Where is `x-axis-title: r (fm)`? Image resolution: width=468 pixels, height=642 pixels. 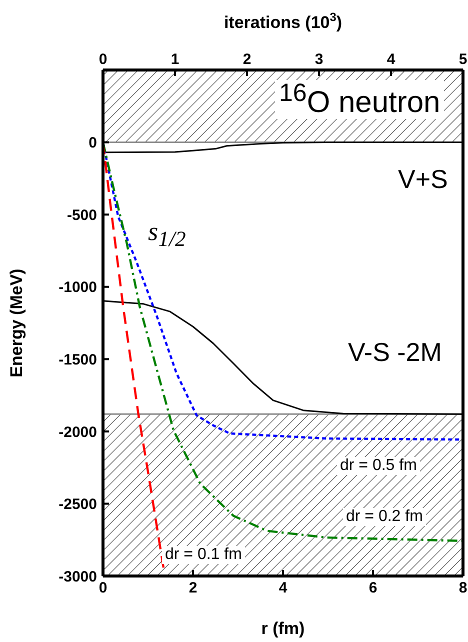
x-axis-title: r (fm) is located at coordinates (283, 628).